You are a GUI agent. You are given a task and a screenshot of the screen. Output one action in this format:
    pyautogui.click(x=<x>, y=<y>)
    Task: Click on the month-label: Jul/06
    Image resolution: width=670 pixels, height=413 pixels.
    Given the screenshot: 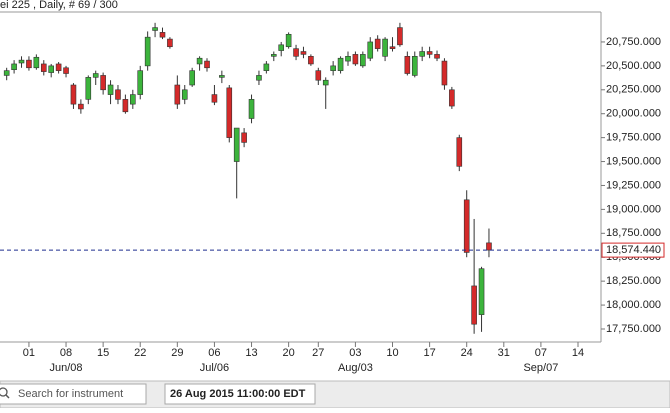 What is the action you would take?
    pyautogui.click(x=214, y=368)
    